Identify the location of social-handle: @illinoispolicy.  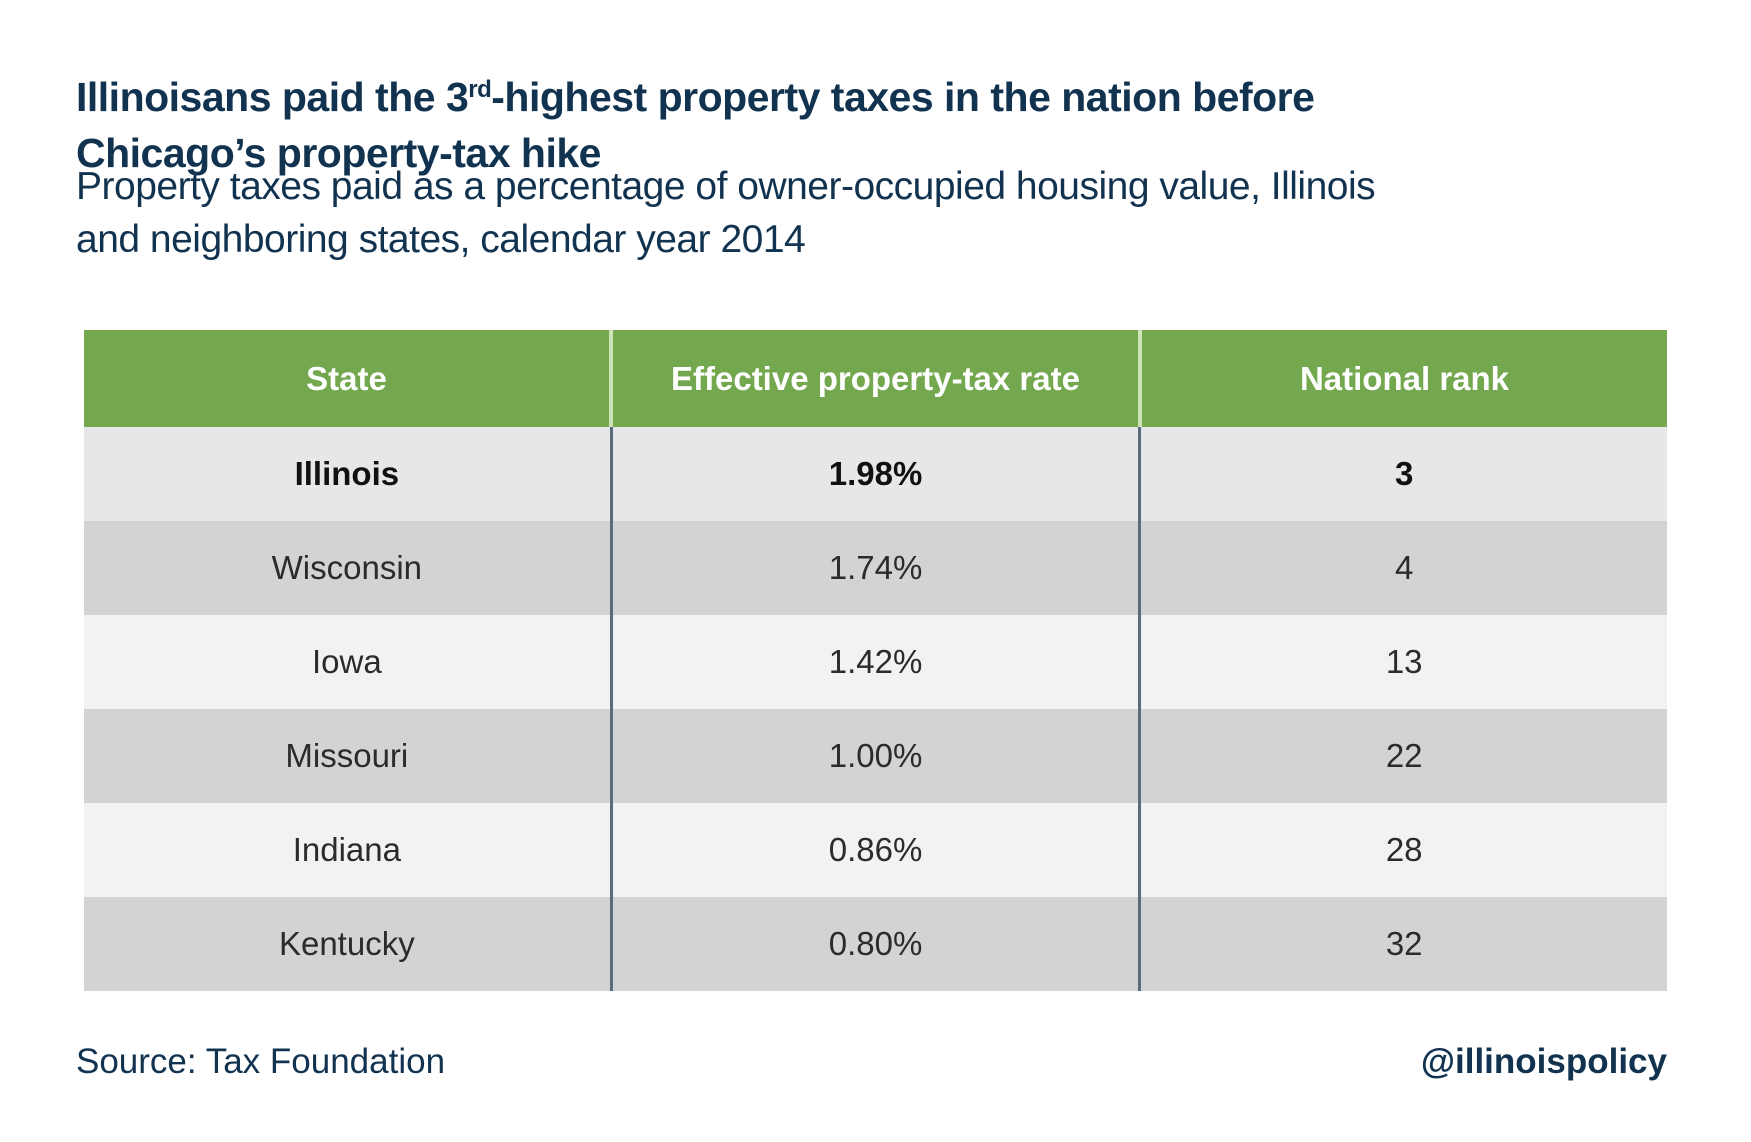
(1543, 1061).